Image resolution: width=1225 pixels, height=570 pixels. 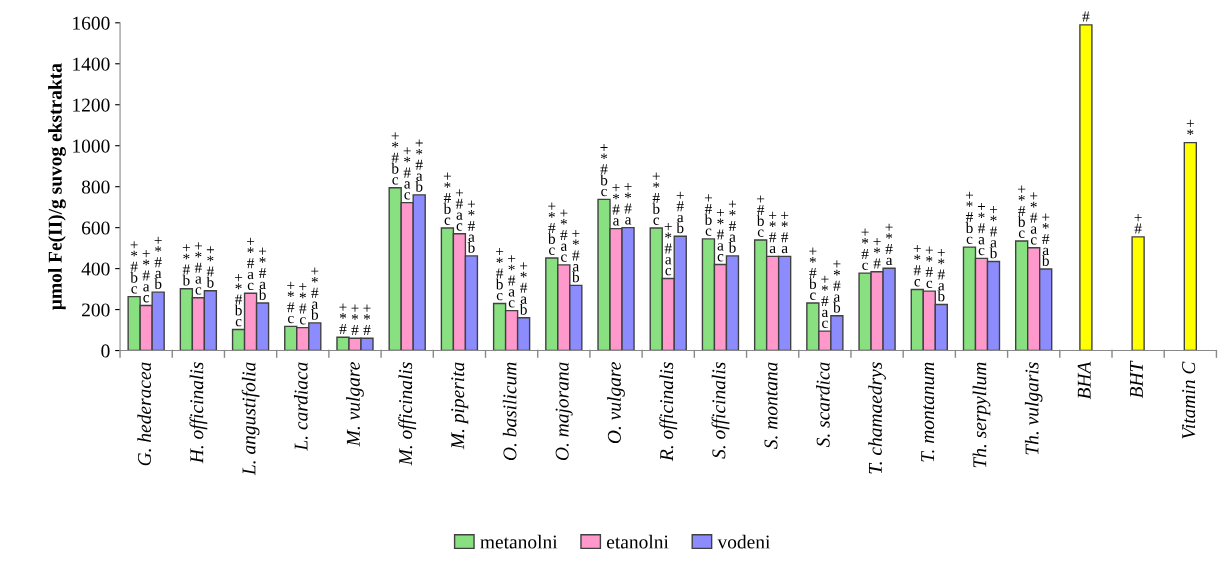 What do you see at coordinates (771, 405) in the screenshot?
I see `x-tick-label: S. montana` at bounding box center [771, 405].